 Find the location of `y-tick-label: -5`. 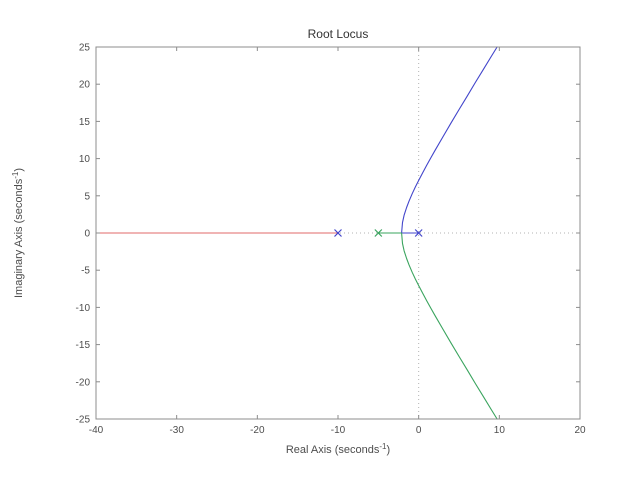

y-tick-label: -5 is located at coordinates (85, 271).